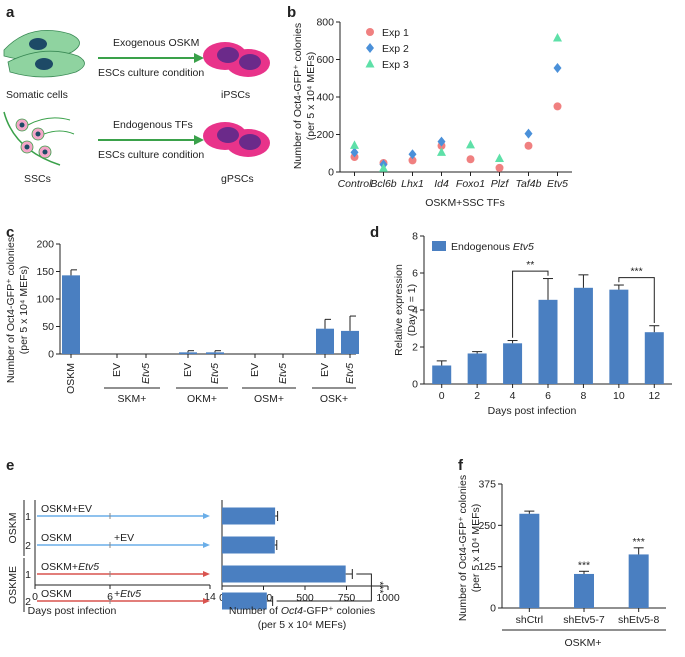 Image resolution: width=685 pixels, height=657 pixels. I want to click on panel-d-ytick-label: 2, so click(415, 348).